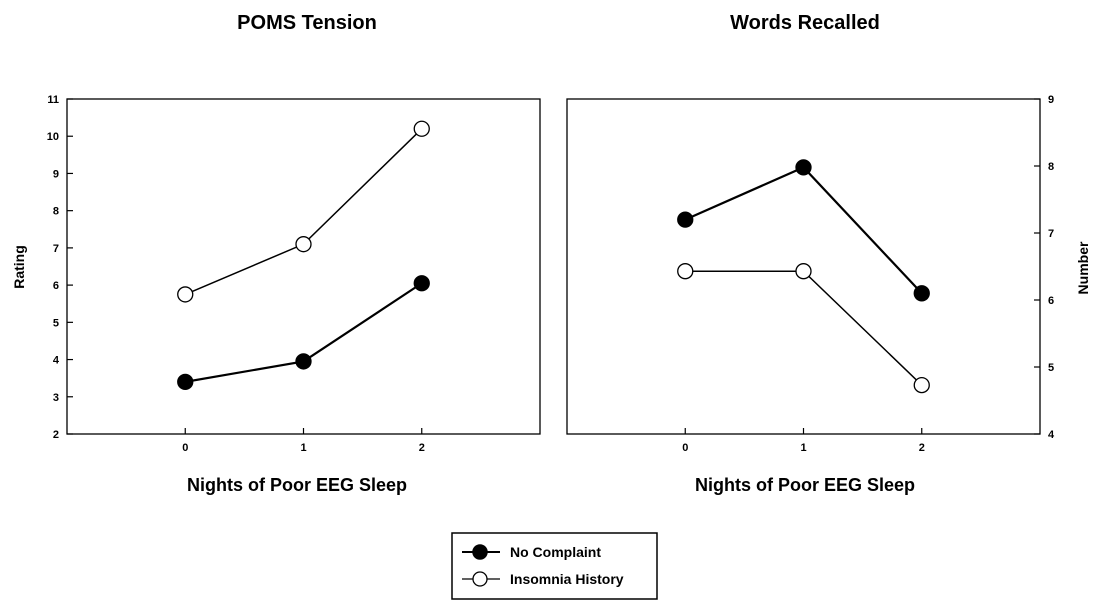 The image size is (1106, 604). Describe the element at coordinates (19, 267) in the screenshot. I see `y-axis-label-rating: Rating` at that location.